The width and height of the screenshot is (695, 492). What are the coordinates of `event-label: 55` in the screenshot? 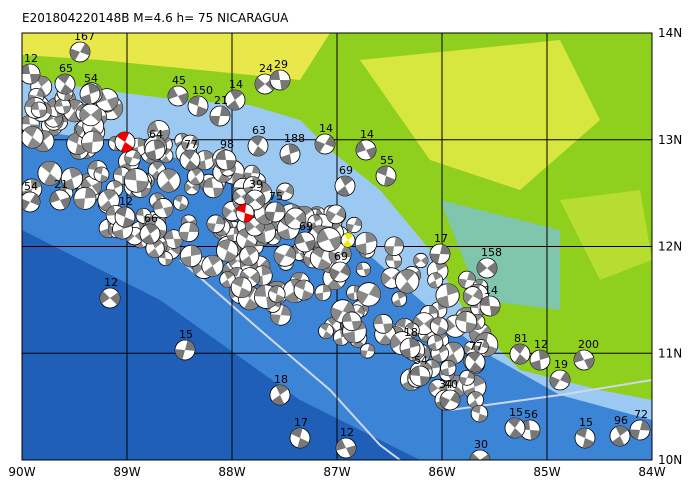 It's located at (387, 160).